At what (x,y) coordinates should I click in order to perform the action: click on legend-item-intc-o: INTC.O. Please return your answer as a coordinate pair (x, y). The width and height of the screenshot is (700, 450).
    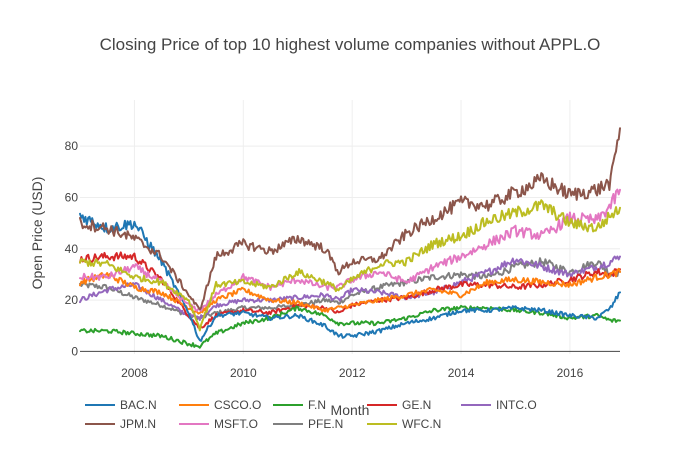
    Looking at the image, I should click on (499, 405).